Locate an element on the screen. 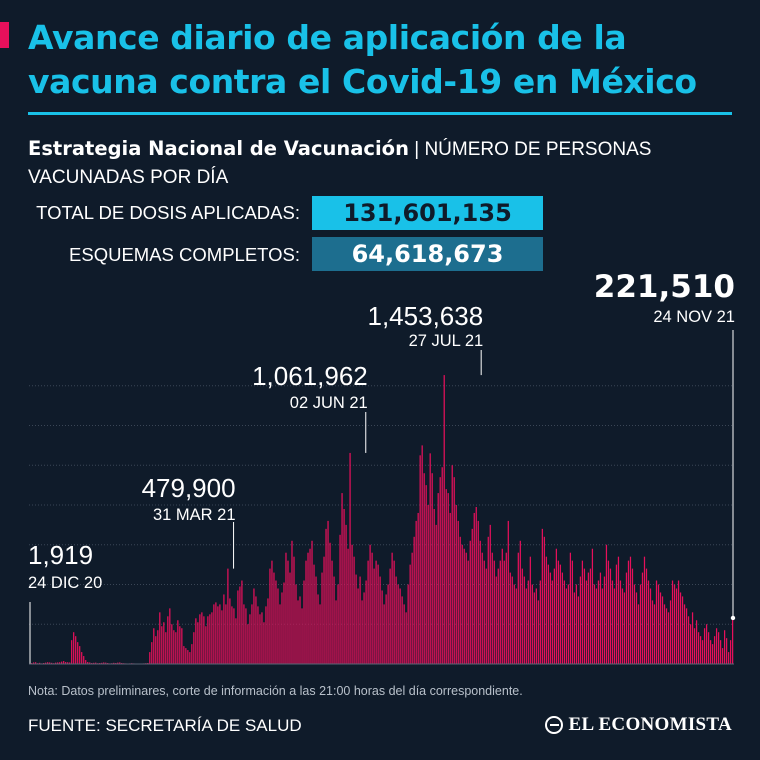  title-divider is located at coordinates (380, 113).